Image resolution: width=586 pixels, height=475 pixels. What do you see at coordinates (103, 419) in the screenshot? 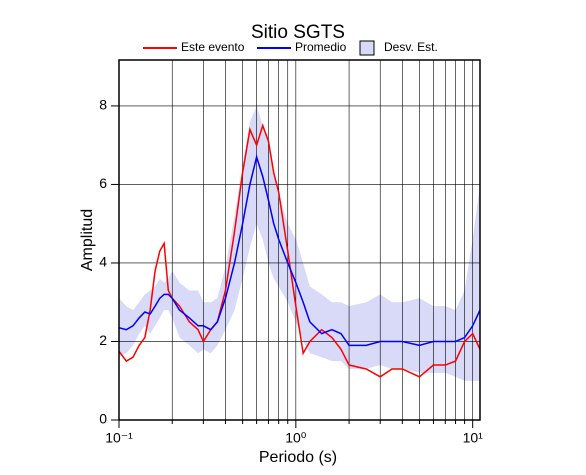
I see `y-tick-label: 0` at bounding box center [103, 419].